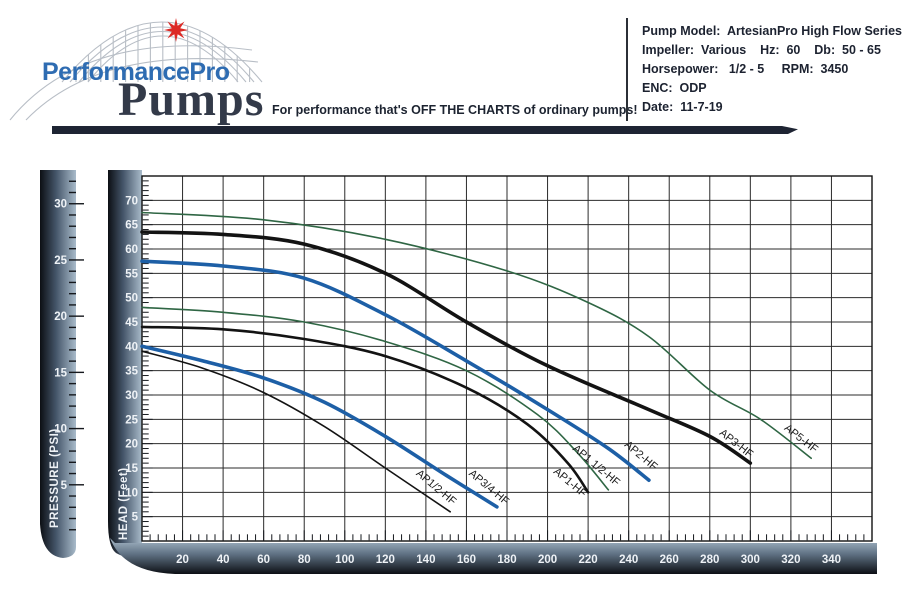  I want to click on head-axis-tick-label: 25, so click(131, 420).